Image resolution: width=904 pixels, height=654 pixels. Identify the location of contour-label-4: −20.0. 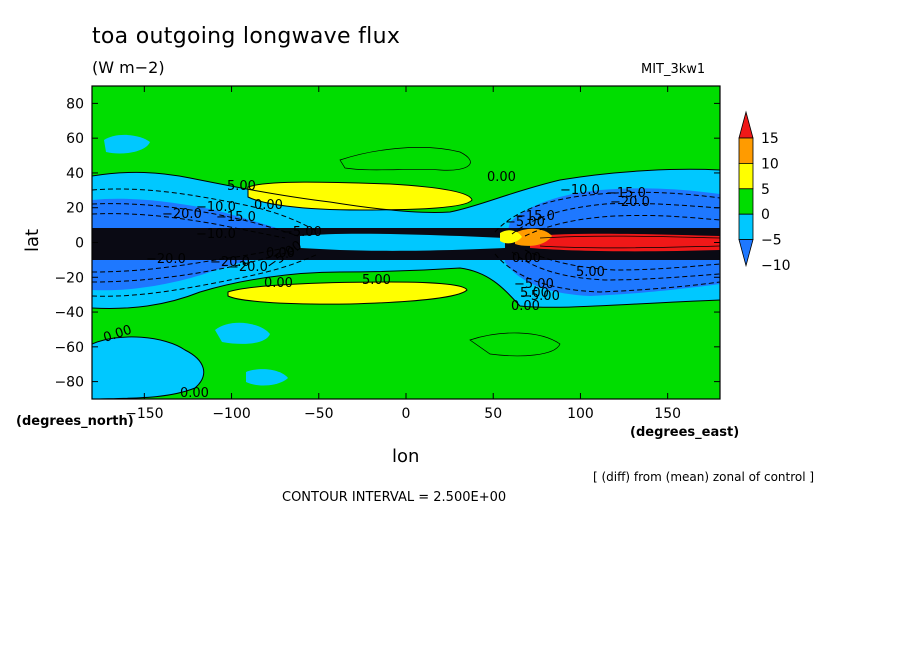
(182, 214).